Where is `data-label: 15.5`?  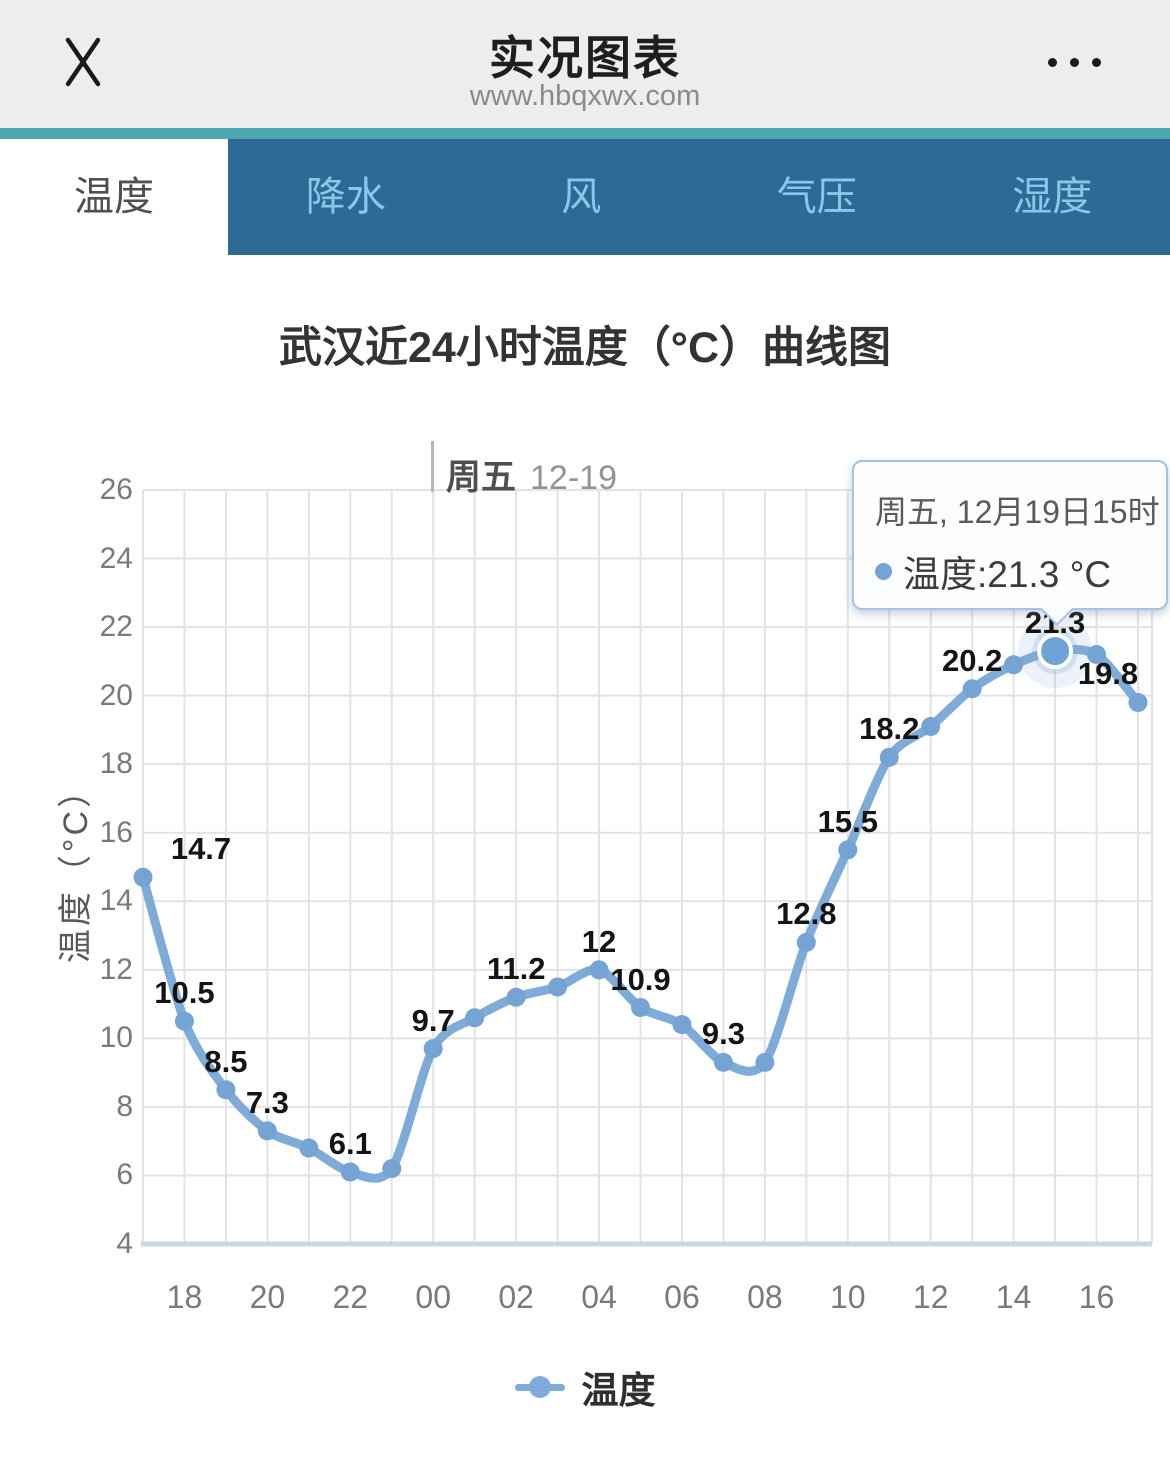
data-label: 15.5 is located at coordinates (847, 821).